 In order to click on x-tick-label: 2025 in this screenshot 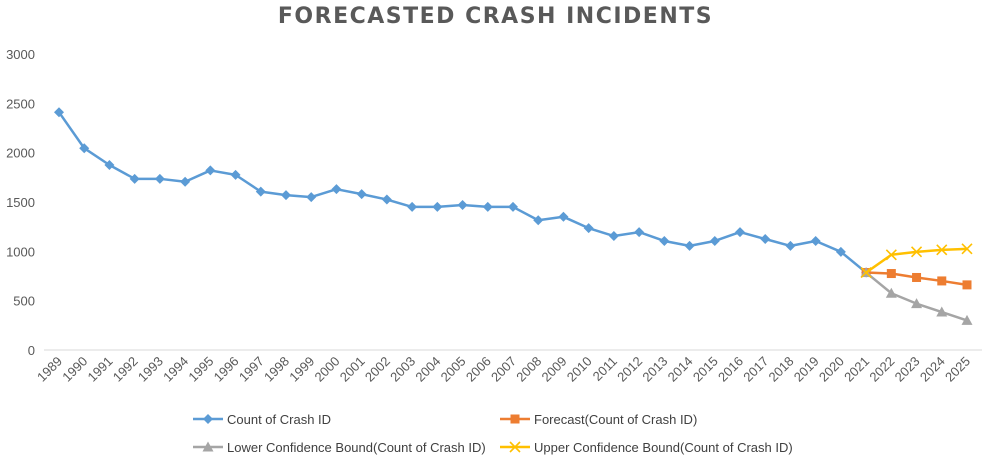, I will do `click(957, 369)`.